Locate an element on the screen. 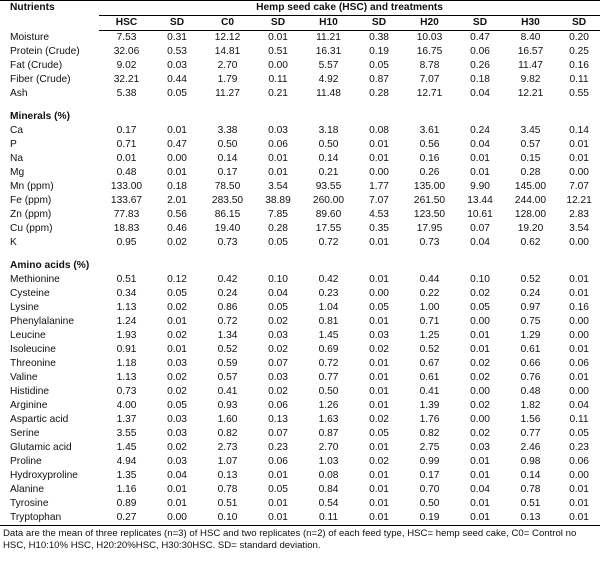 This screenshot has width=600, height=587. row-label: Fiber (Crude) is located at coordinates (40, 79).